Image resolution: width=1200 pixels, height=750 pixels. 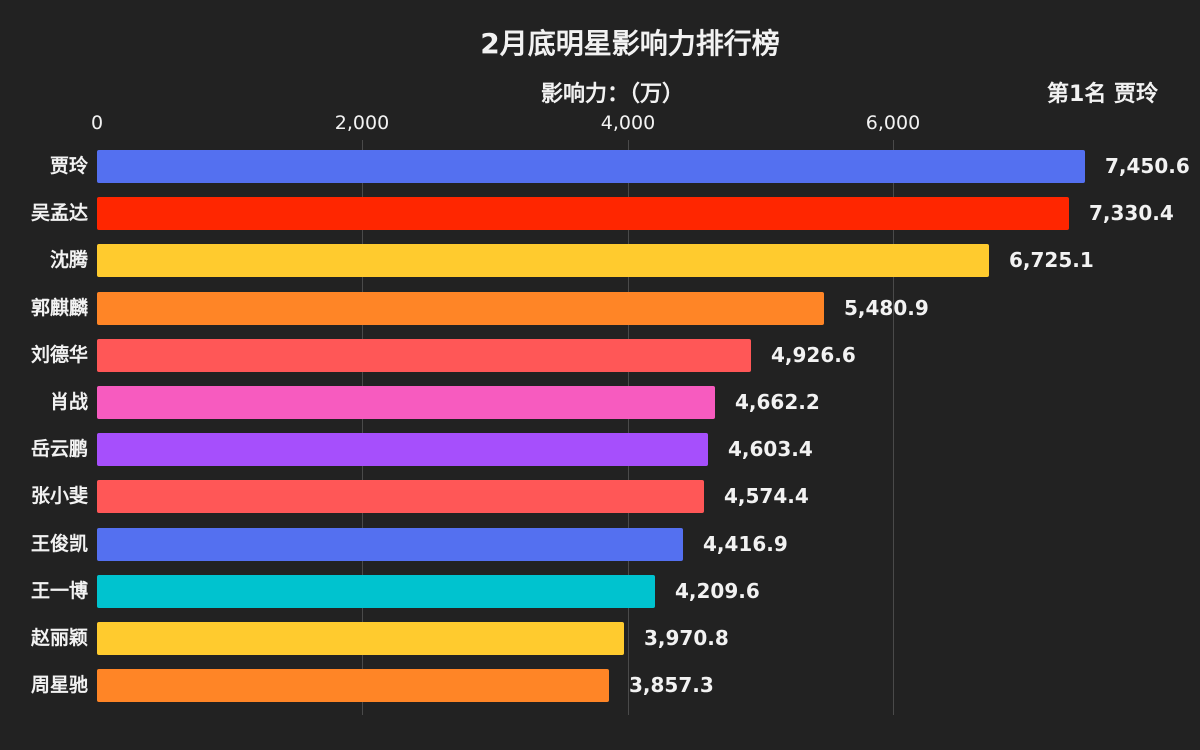 What do you see at coordinates (777, 402) in the screenshot?
I see `value-label: 4,662.2` at bounding box center [777, 402].